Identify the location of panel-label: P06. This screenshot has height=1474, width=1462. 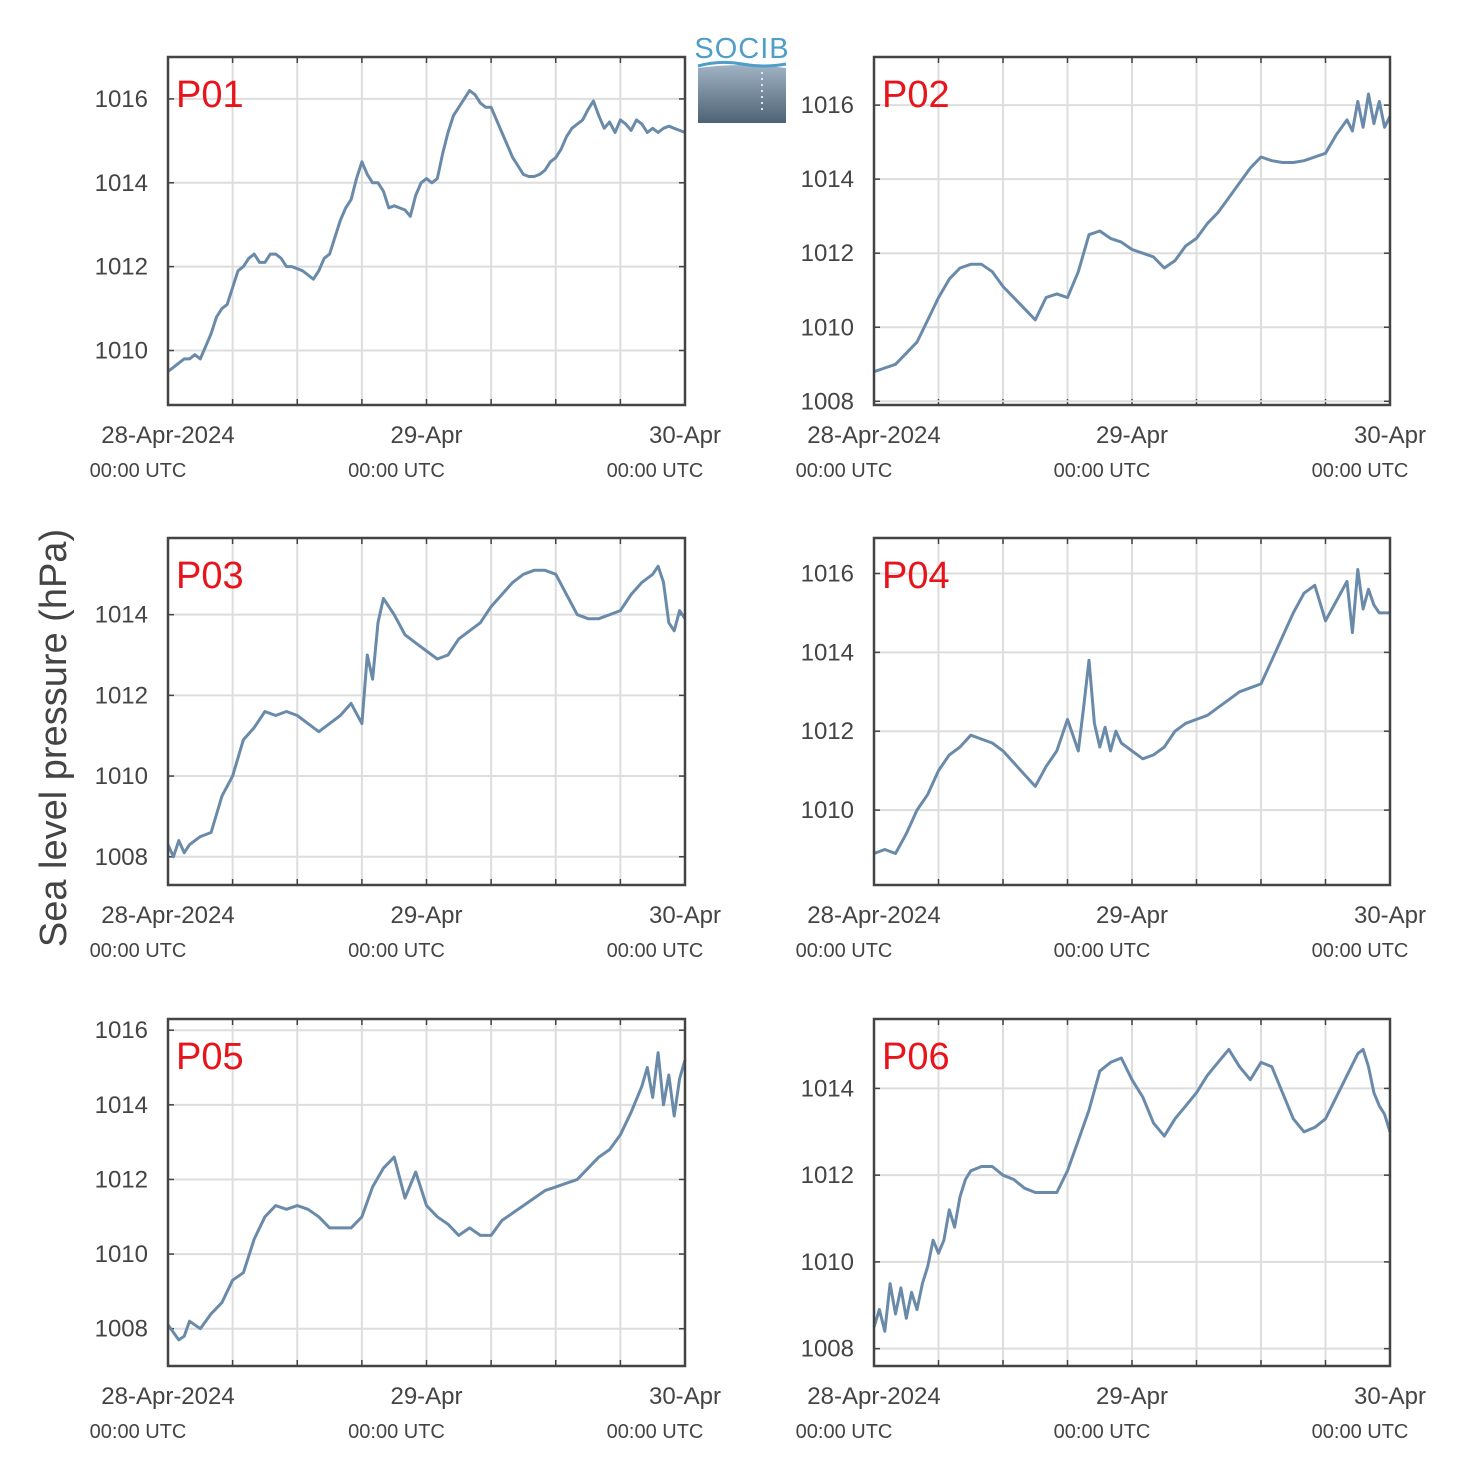
(916, 1057).